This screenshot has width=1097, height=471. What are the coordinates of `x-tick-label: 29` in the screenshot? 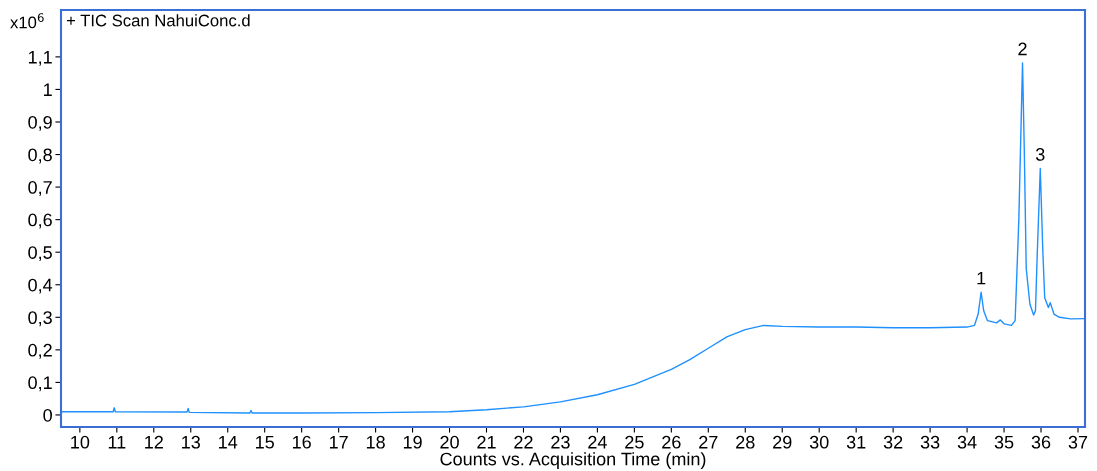 It's located at (782, 442).